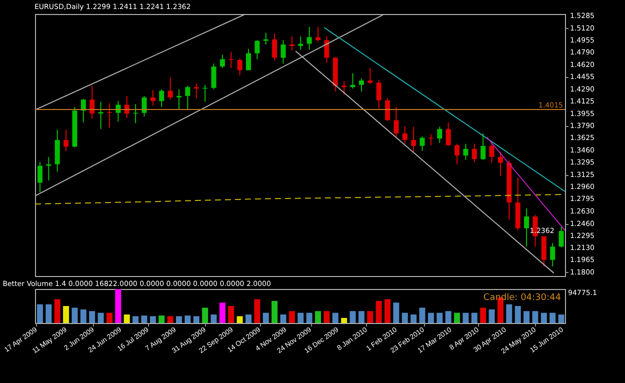 This screenshot has width=625, height=383. What do you see at coordinates (522, 298) in the screenshot?
I see `annotation: Candle: 04:30:44` at bounding box center [522, 298].